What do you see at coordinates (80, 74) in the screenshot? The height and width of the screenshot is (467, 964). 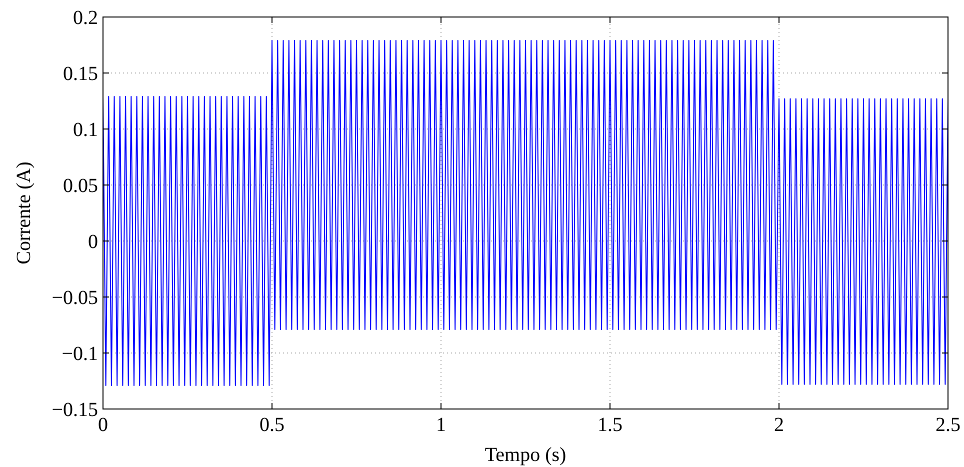 I see `y-tick-label: 0.15` at bounding box center [80, 74].